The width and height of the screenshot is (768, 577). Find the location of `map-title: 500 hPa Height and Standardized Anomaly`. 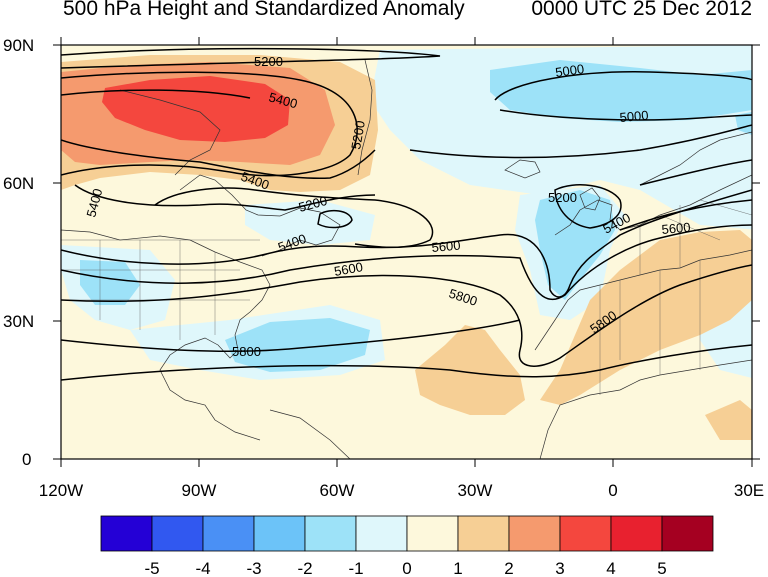

map-title: 500 hPa Height and Standardized Anomaly is located at coordinates (264, 10).